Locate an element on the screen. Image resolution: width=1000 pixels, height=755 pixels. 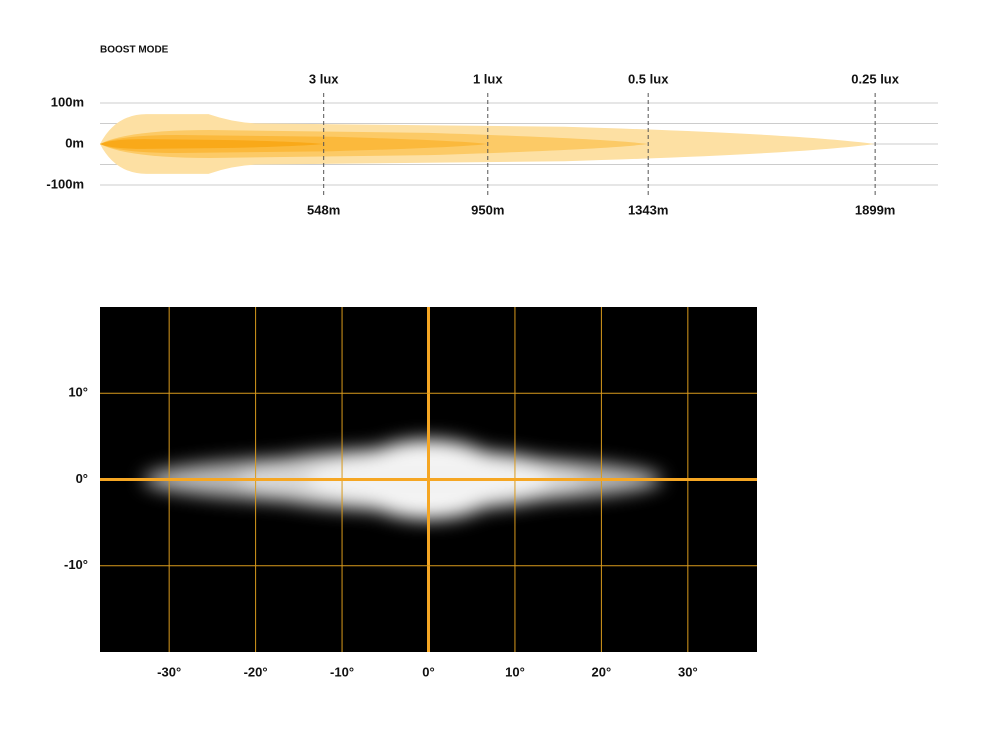
x-tick-label: 20° is located at coordinates (602, 671).